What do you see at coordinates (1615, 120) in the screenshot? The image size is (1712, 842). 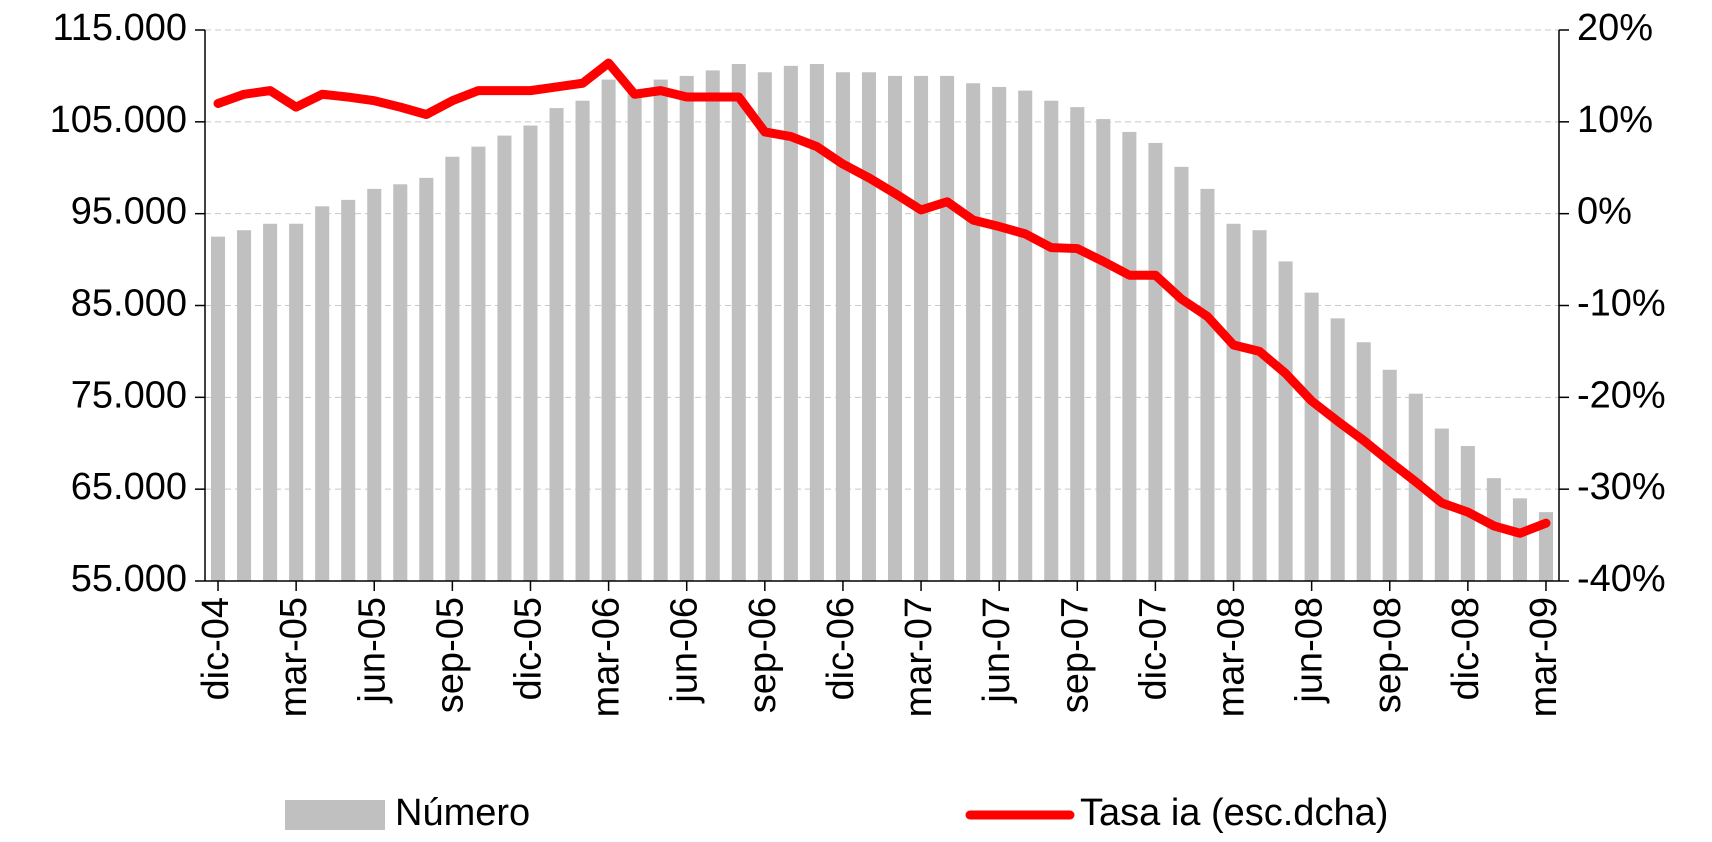 I see `y2-tick-label: 10%` at bounding box center [1615, 120].